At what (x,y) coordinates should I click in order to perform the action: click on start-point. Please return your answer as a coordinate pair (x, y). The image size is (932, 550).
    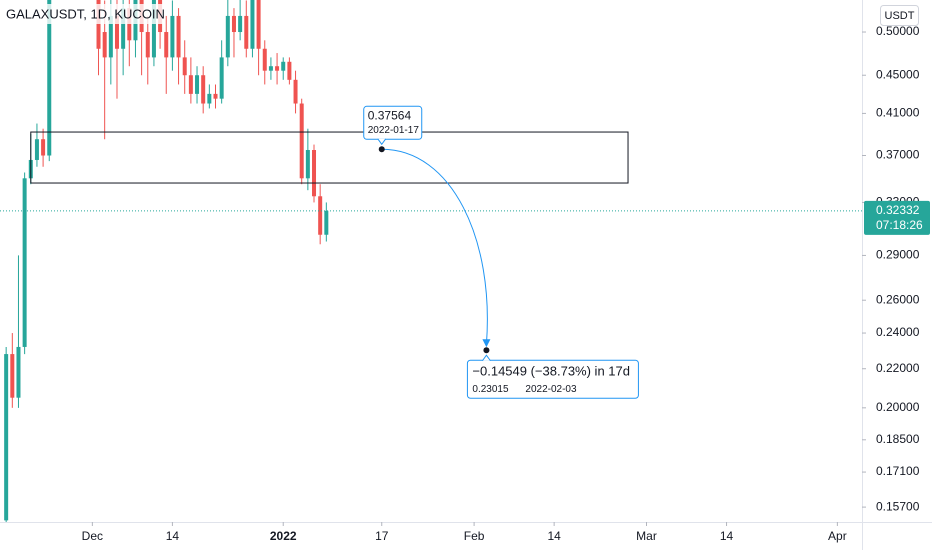
    Looking at the image, I should click on (381, 149).